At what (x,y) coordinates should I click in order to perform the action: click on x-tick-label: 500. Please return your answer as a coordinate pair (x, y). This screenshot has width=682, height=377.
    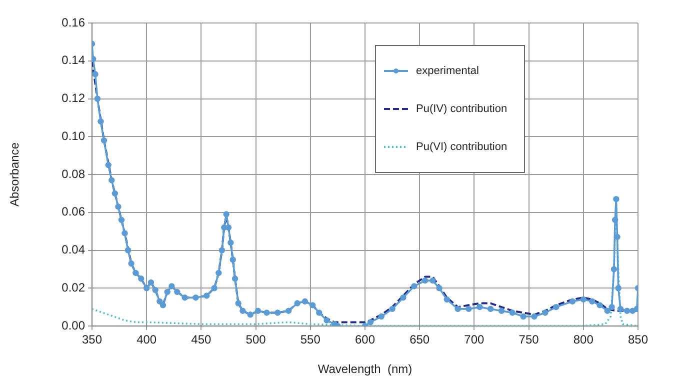
    Looking at the image, I should click on (256, 339).